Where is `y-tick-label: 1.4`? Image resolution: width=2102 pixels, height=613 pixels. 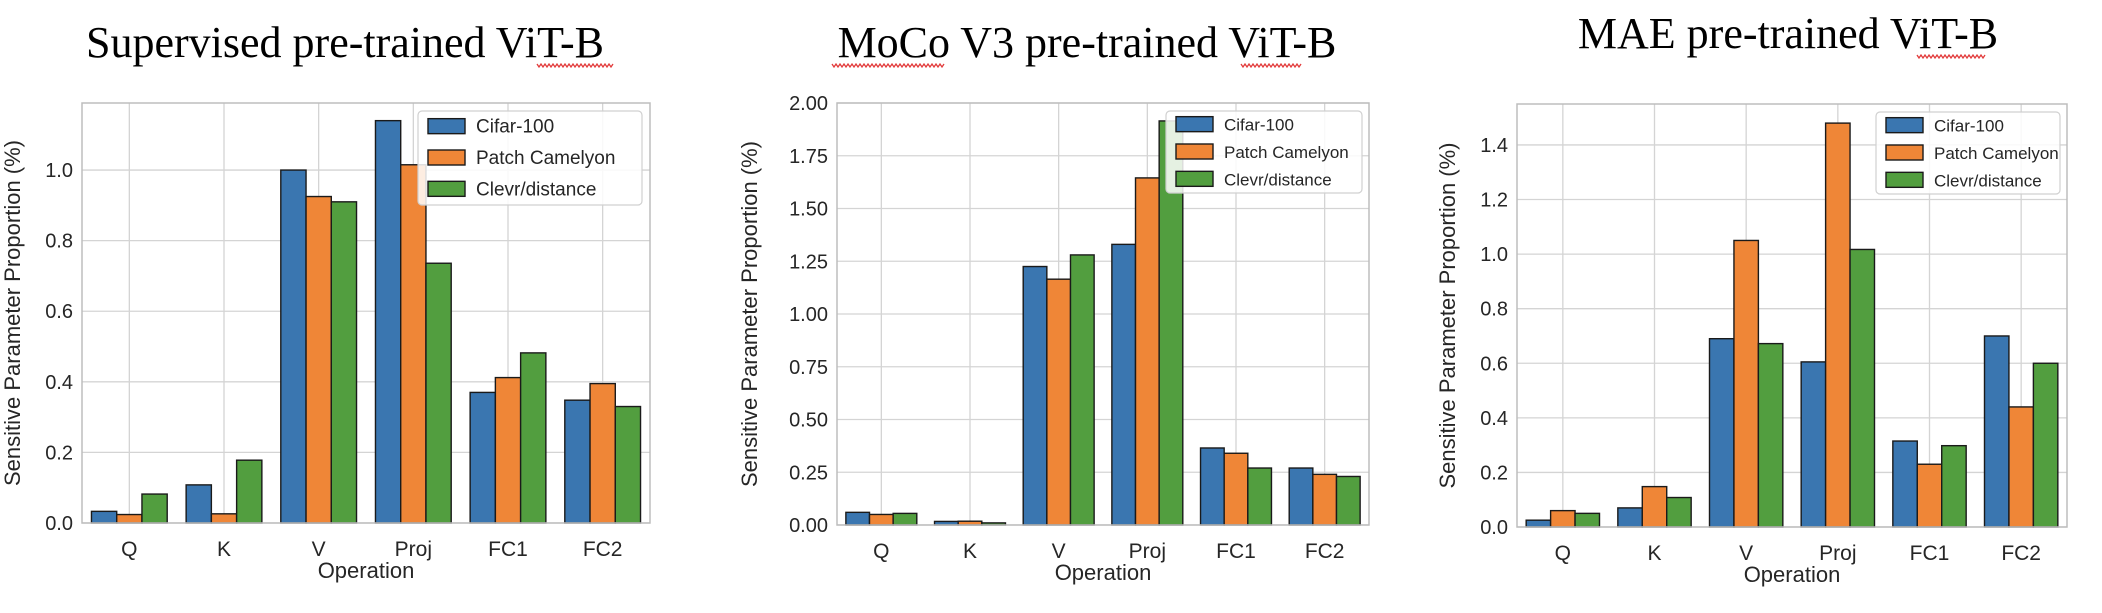
y-tick-label: 1.4 is located at coordinates (1494, 146).